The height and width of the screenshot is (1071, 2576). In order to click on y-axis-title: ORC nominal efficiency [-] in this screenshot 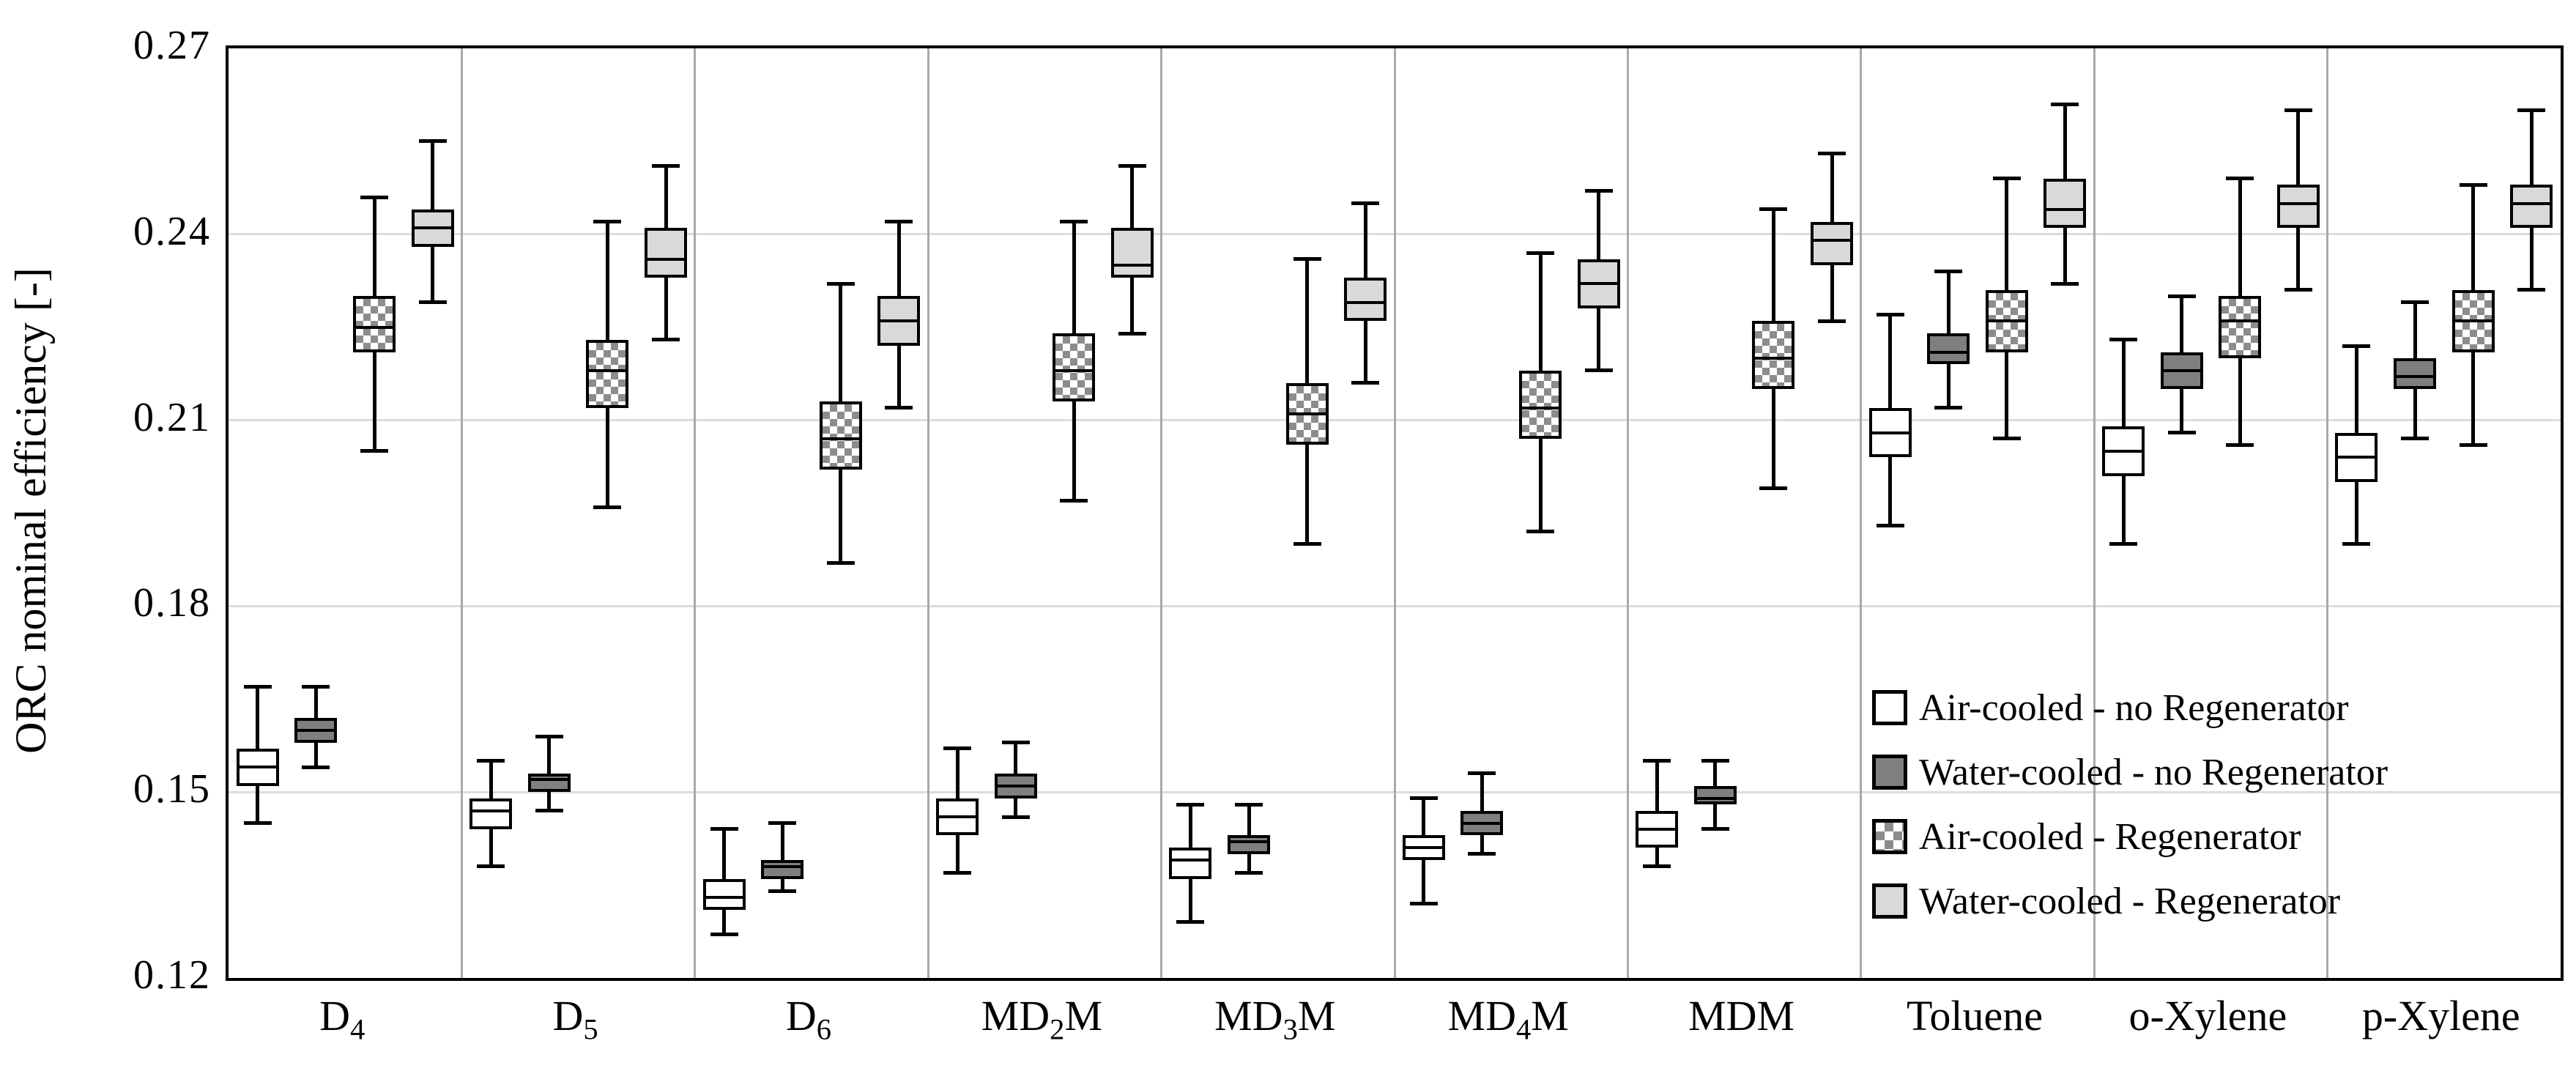, I will do `click(31, 510)`.